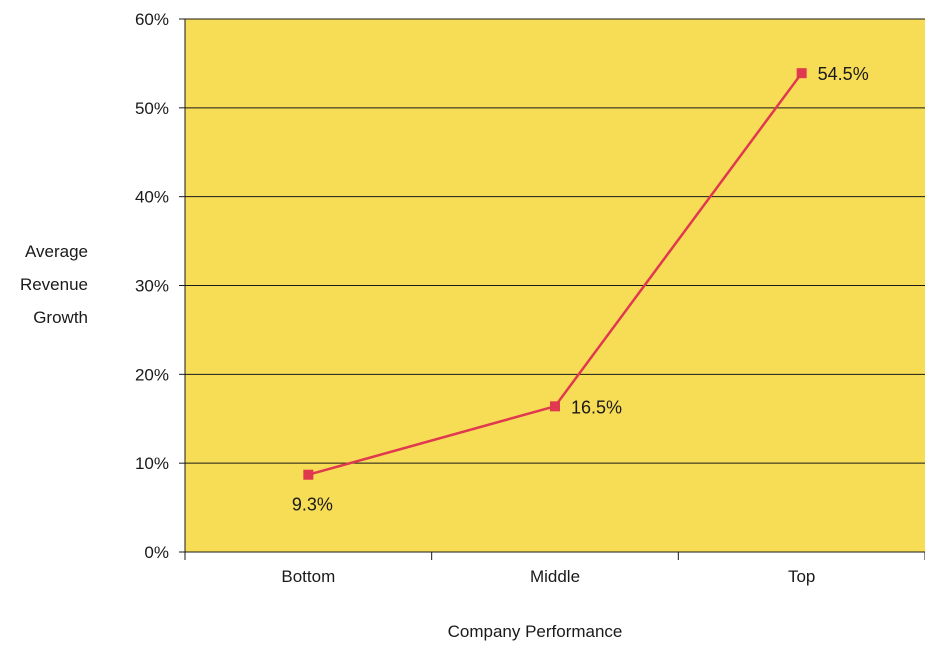  What do you see at coordinates (308, 576) in the screenshot?
I see `x-tick-label: Bottom` at bounding box center [308, 576].